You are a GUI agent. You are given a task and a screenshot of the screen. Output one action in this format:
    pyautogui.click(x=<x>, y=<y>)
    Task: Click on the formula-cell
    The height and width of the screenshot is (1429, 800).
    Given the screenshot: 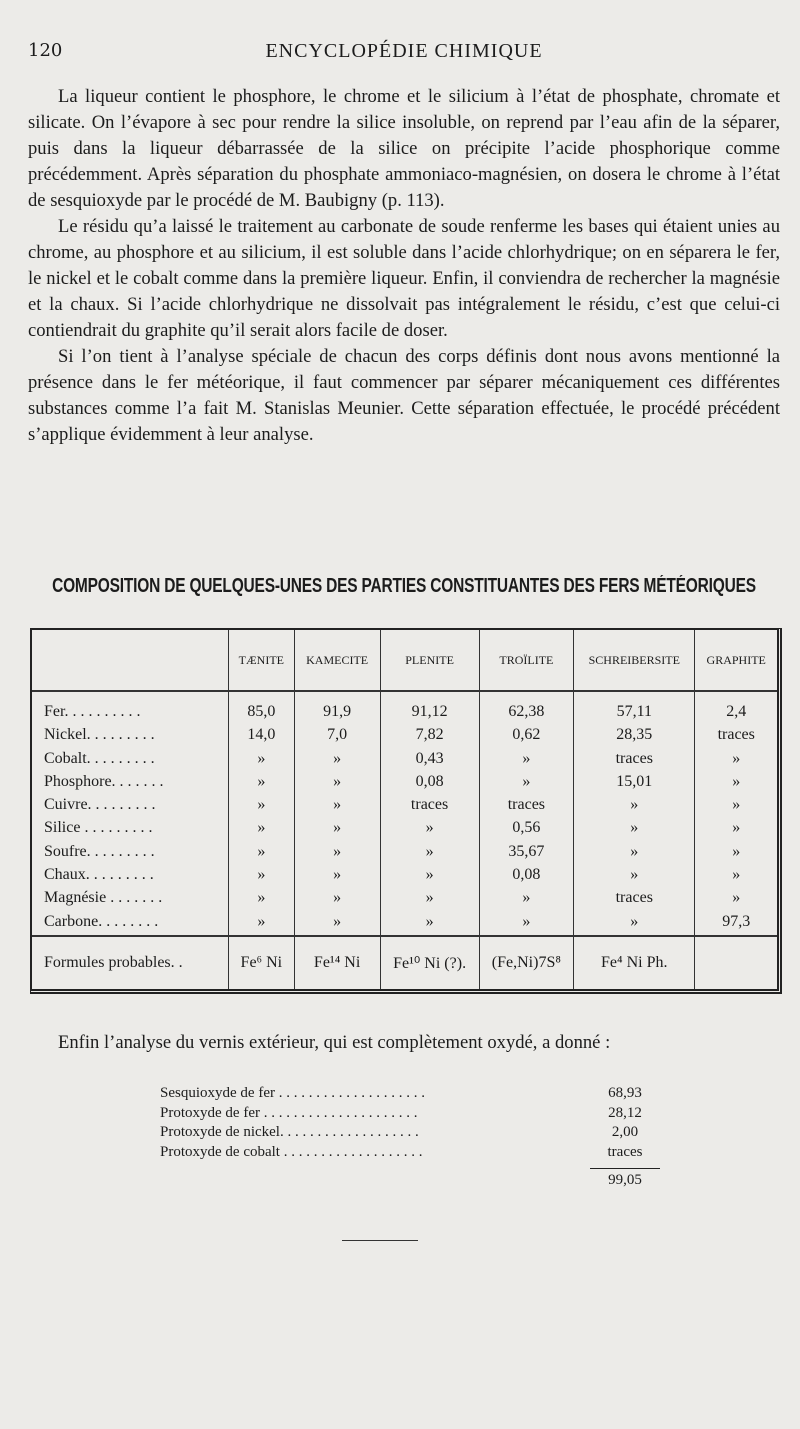 What is the action you would take?
    pyautogui.click(x=735, y=962)
    